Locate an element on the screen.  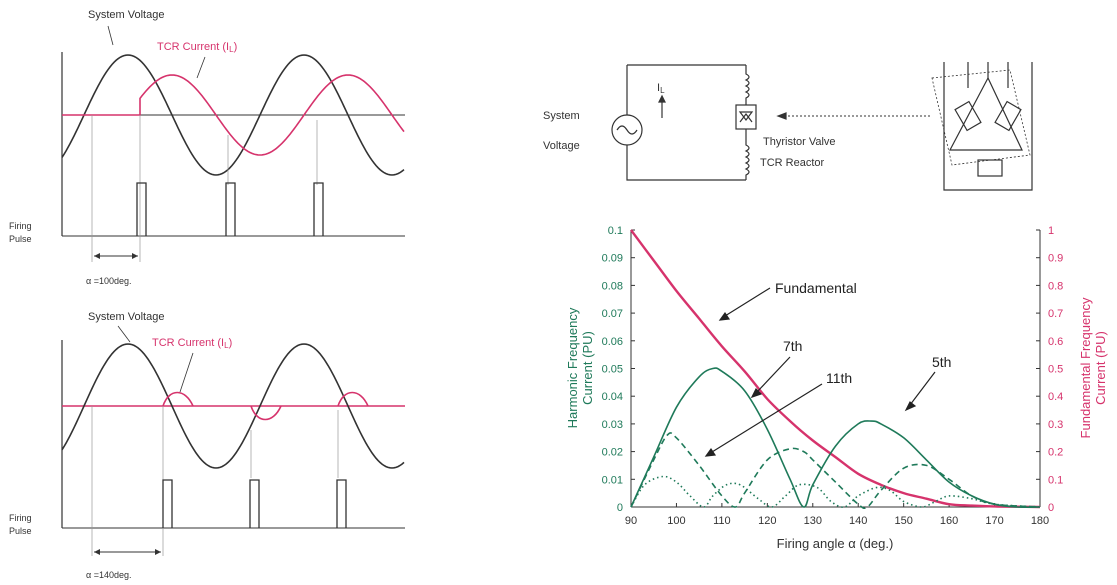
series-5th-line is located at coordinates (835, 438).